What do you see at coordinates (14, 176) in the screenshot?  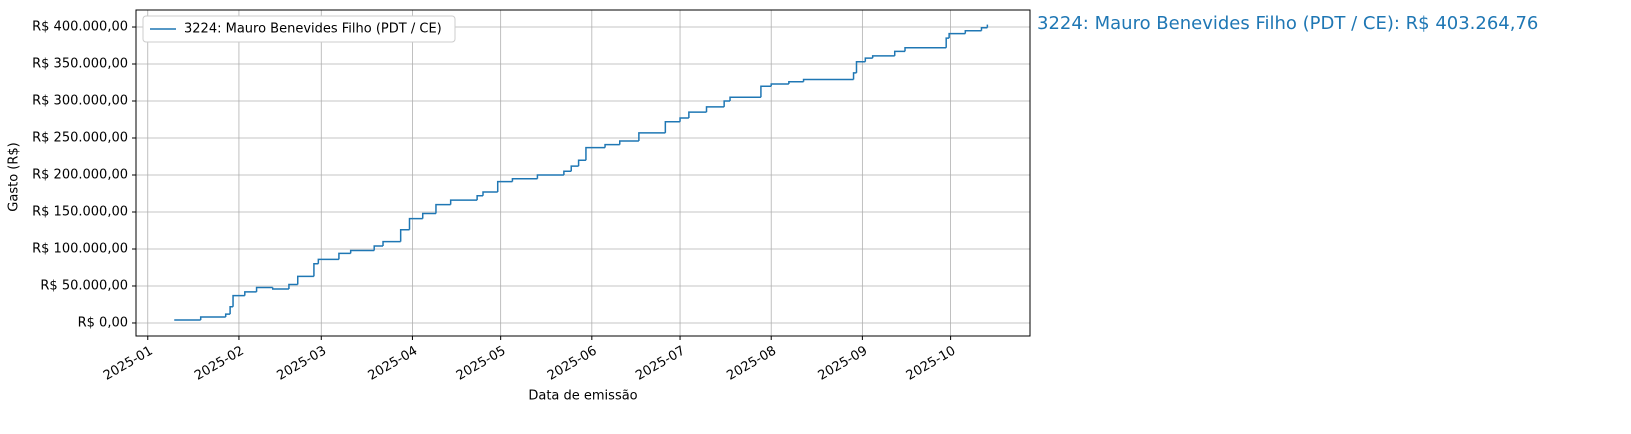 I see `y-axis-label: Gasto (R$)` at bounding box center [14, 176].